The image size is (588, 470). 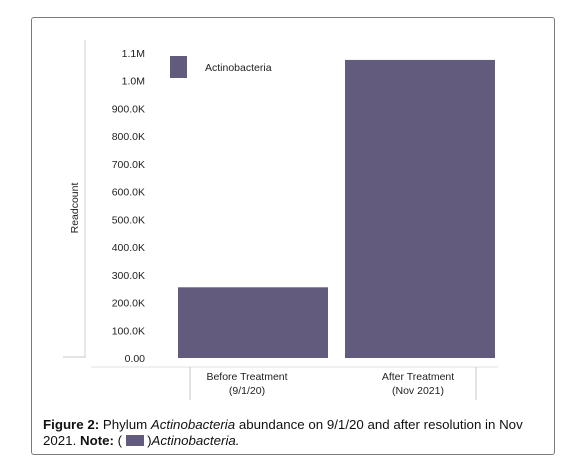 I want to click on y-tick-label: 800.0K, so click(x=128, y=137).